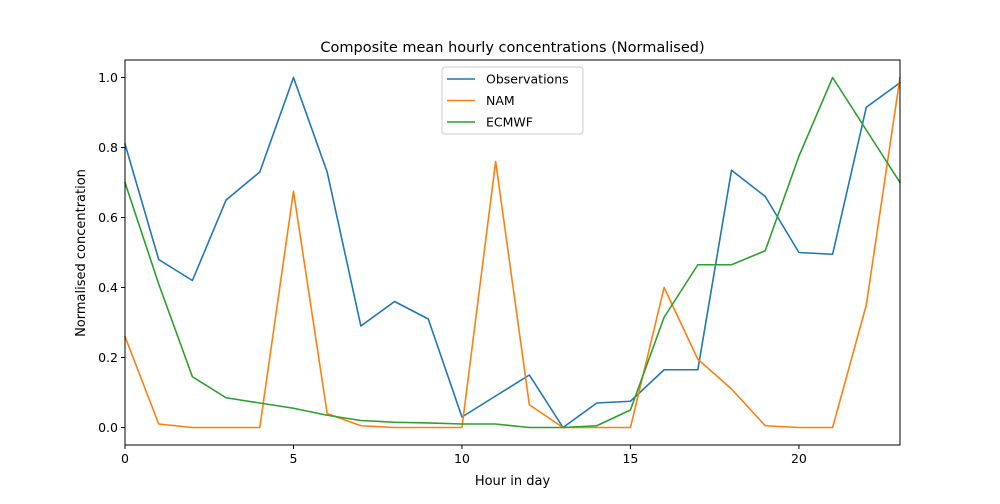  Describe the element at coordinates (108, 287) in the screenshot. I see `y-tick-label: 0.4` at that location.